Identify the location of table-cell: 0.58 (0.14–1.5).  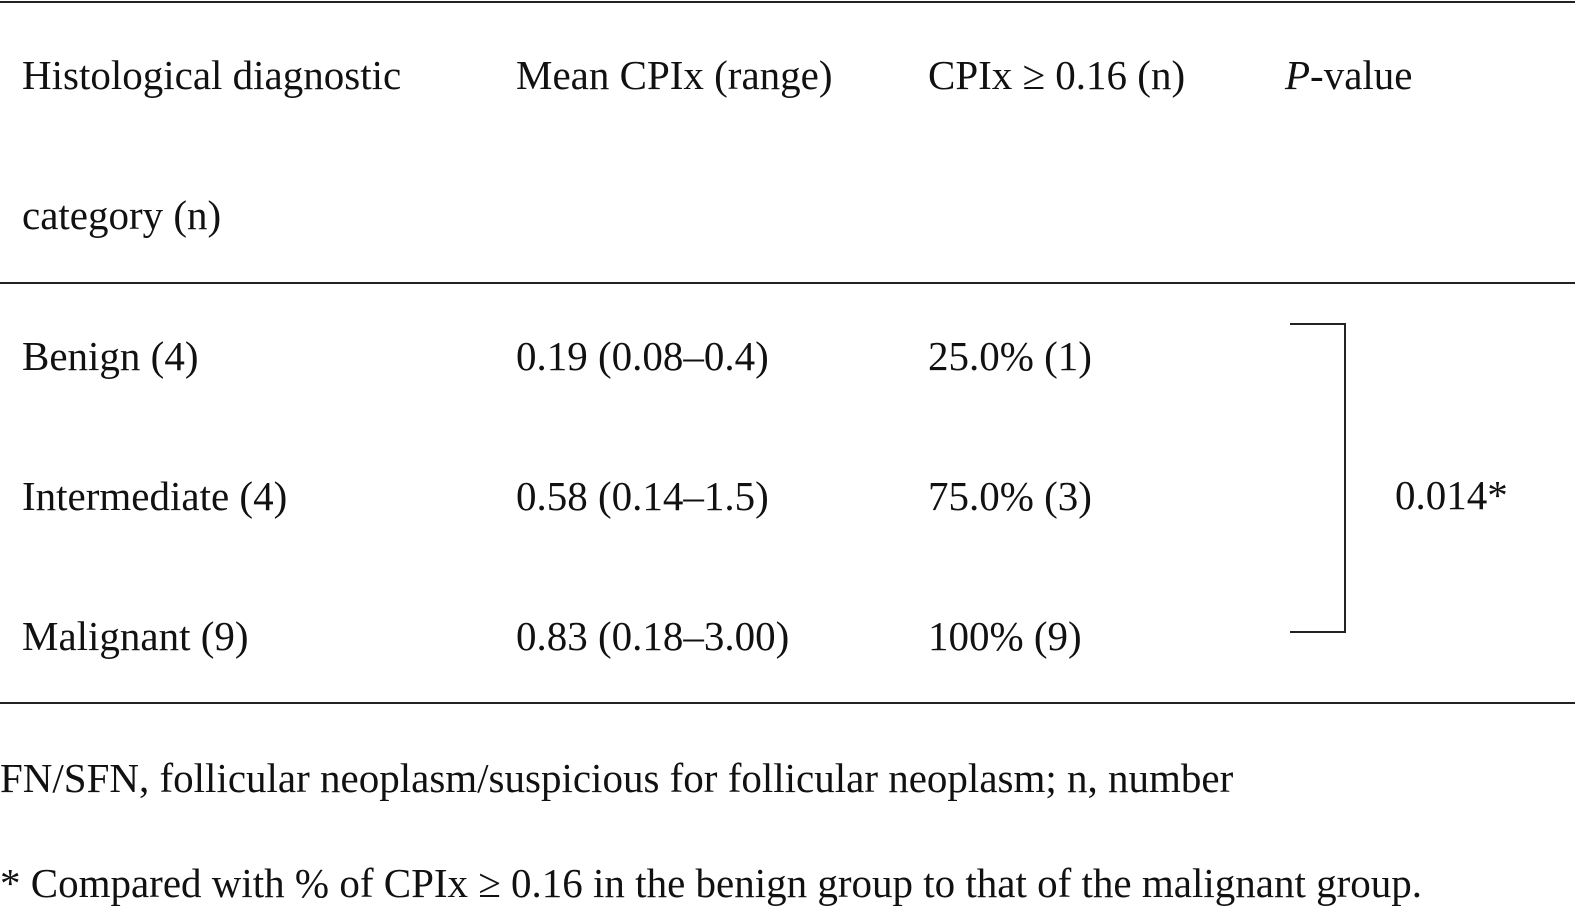
(642, 496).